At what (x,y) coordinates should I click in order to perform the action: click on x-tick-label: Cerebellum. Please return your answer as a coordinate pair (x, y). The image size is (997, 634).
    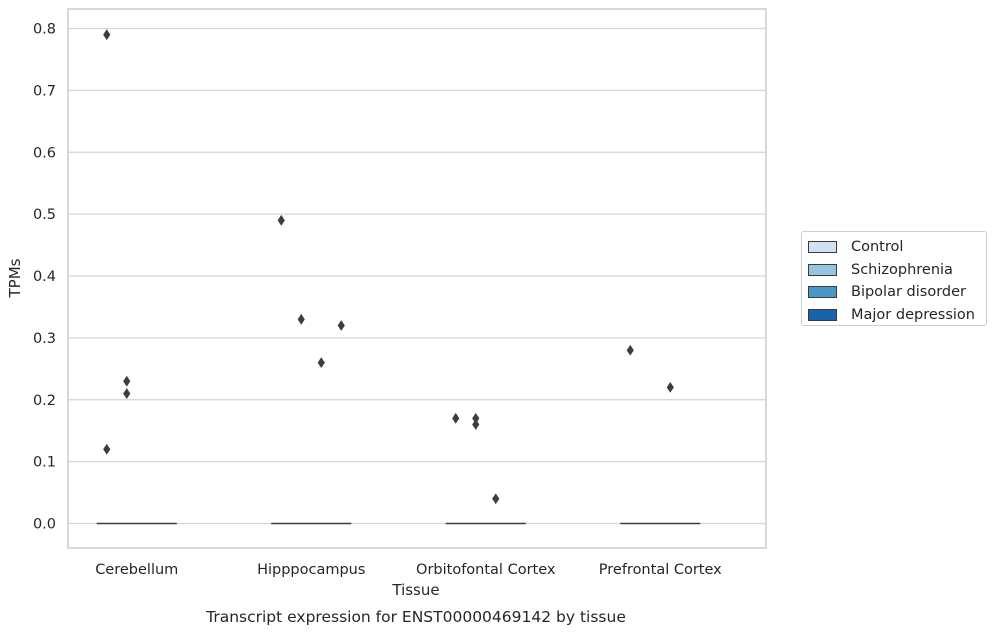
    Looking at the image, I should click on (136, 570).